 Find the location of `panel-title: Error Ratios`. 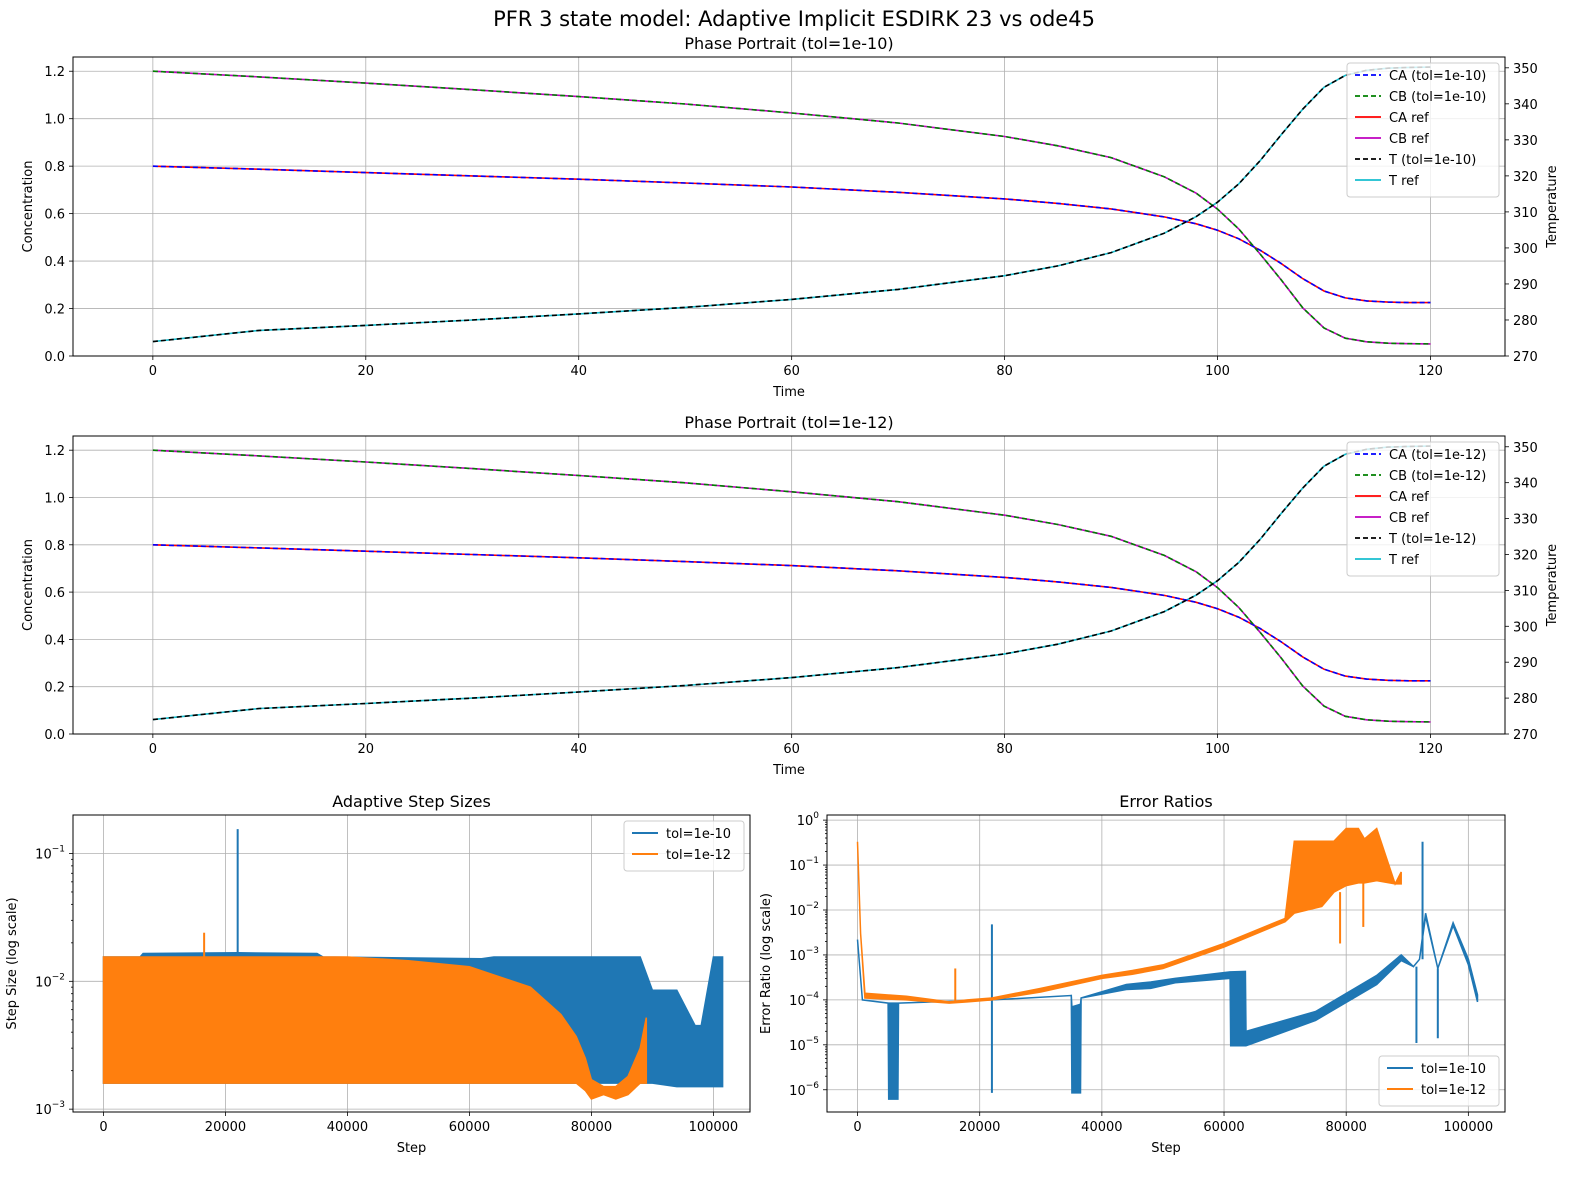

panel-title: Error Ratios is located at coordinates (1166, 801).